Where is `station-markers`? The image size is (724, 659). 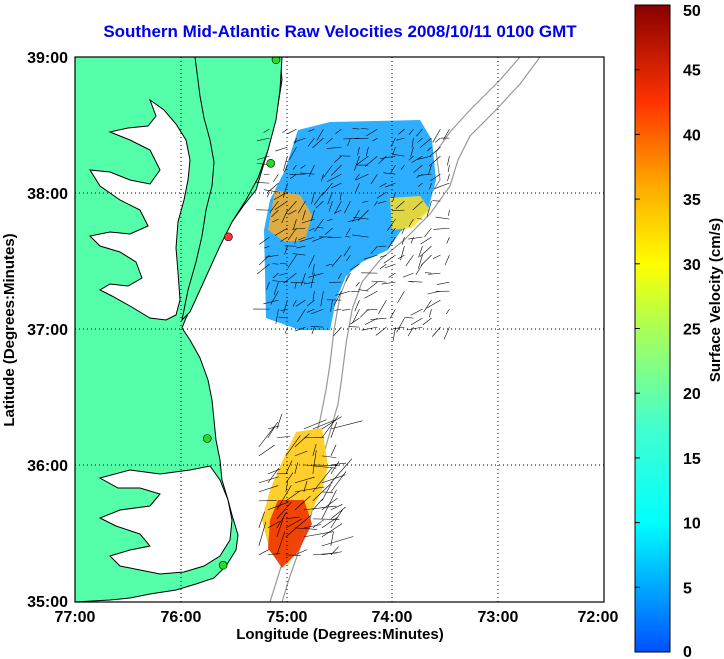 station-markers is located at coordinates (241, 313).